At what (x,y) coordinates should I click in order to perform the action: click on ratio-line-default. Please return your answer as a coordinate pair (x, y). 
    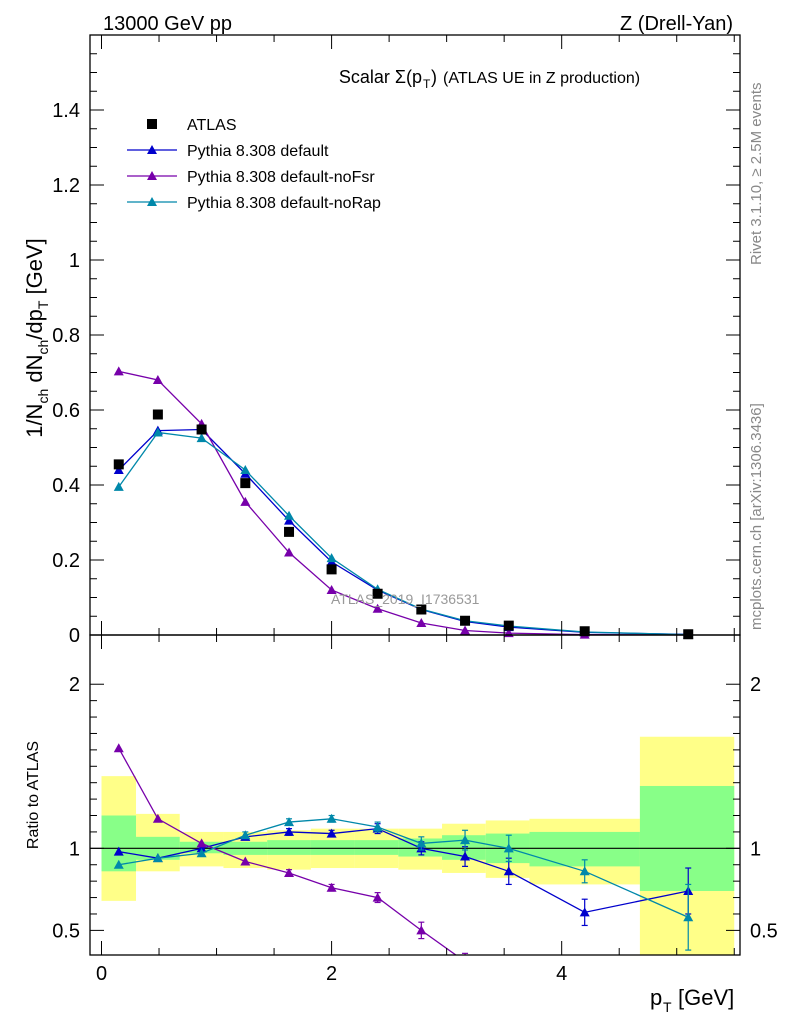
    Looking at the image, I should click on (403, 870).